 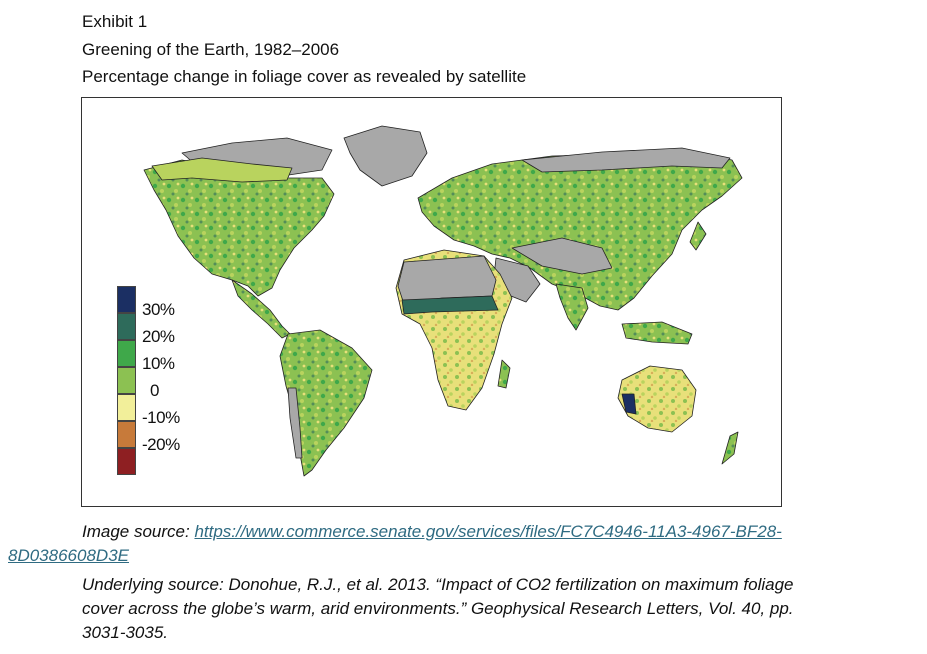 What do you see at coordinates (154, 390) in the screenshot?
I see `legend-label-0: 0` at bounding box center [154, 390].